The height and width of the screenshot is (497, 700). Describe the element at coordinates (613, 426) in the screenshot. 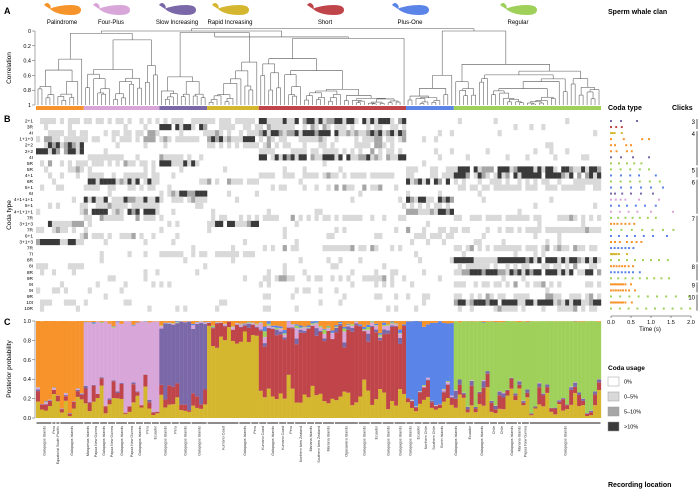

I see `legend-swatch` at that location.